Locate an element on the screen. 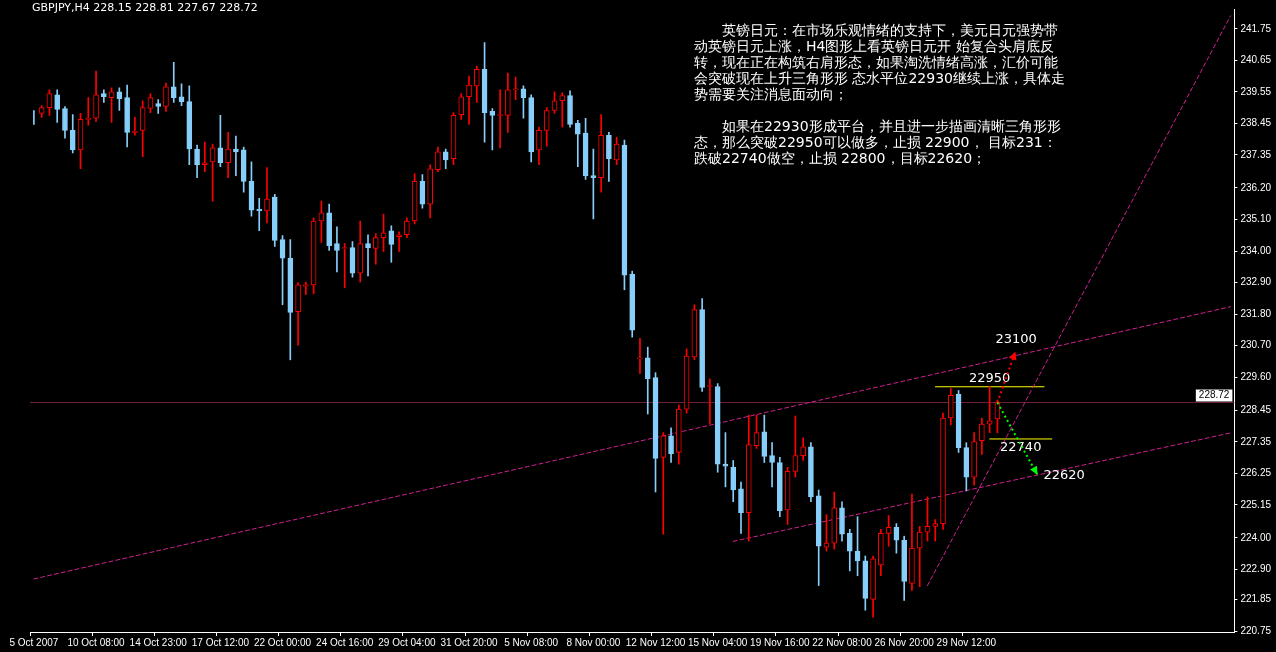 The height and width of the screenshot is (652, 1276). x-tick-label: 26 Nov 20:00 is located at coordinates (904, 642).